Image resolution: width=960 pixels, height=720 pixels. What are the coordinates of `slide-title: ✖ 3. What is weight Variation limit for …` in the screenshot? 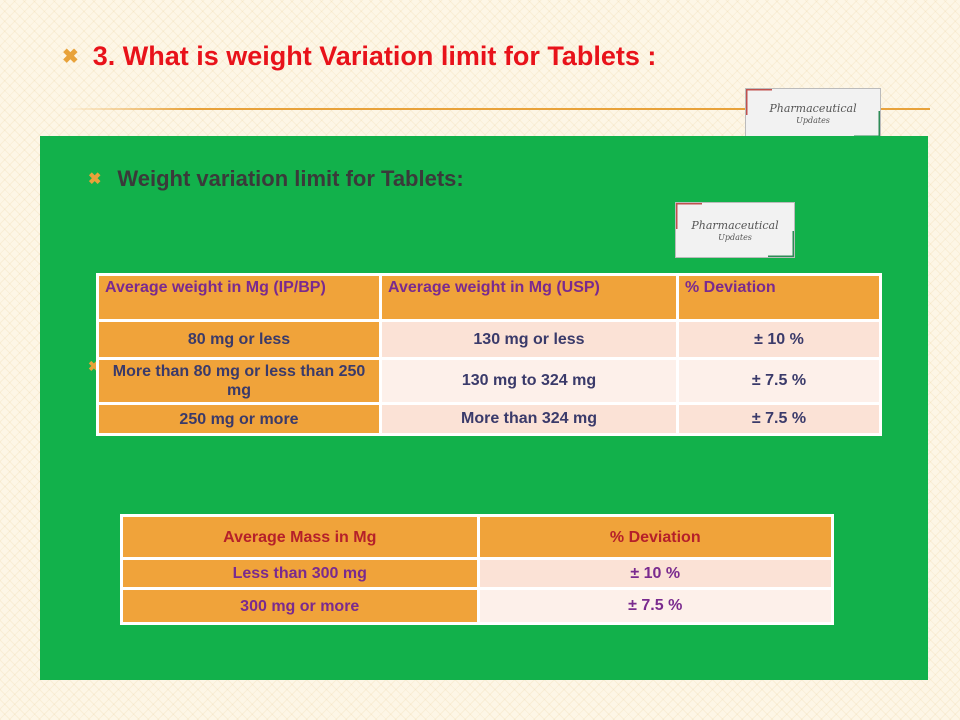 It's located at (359, 56).